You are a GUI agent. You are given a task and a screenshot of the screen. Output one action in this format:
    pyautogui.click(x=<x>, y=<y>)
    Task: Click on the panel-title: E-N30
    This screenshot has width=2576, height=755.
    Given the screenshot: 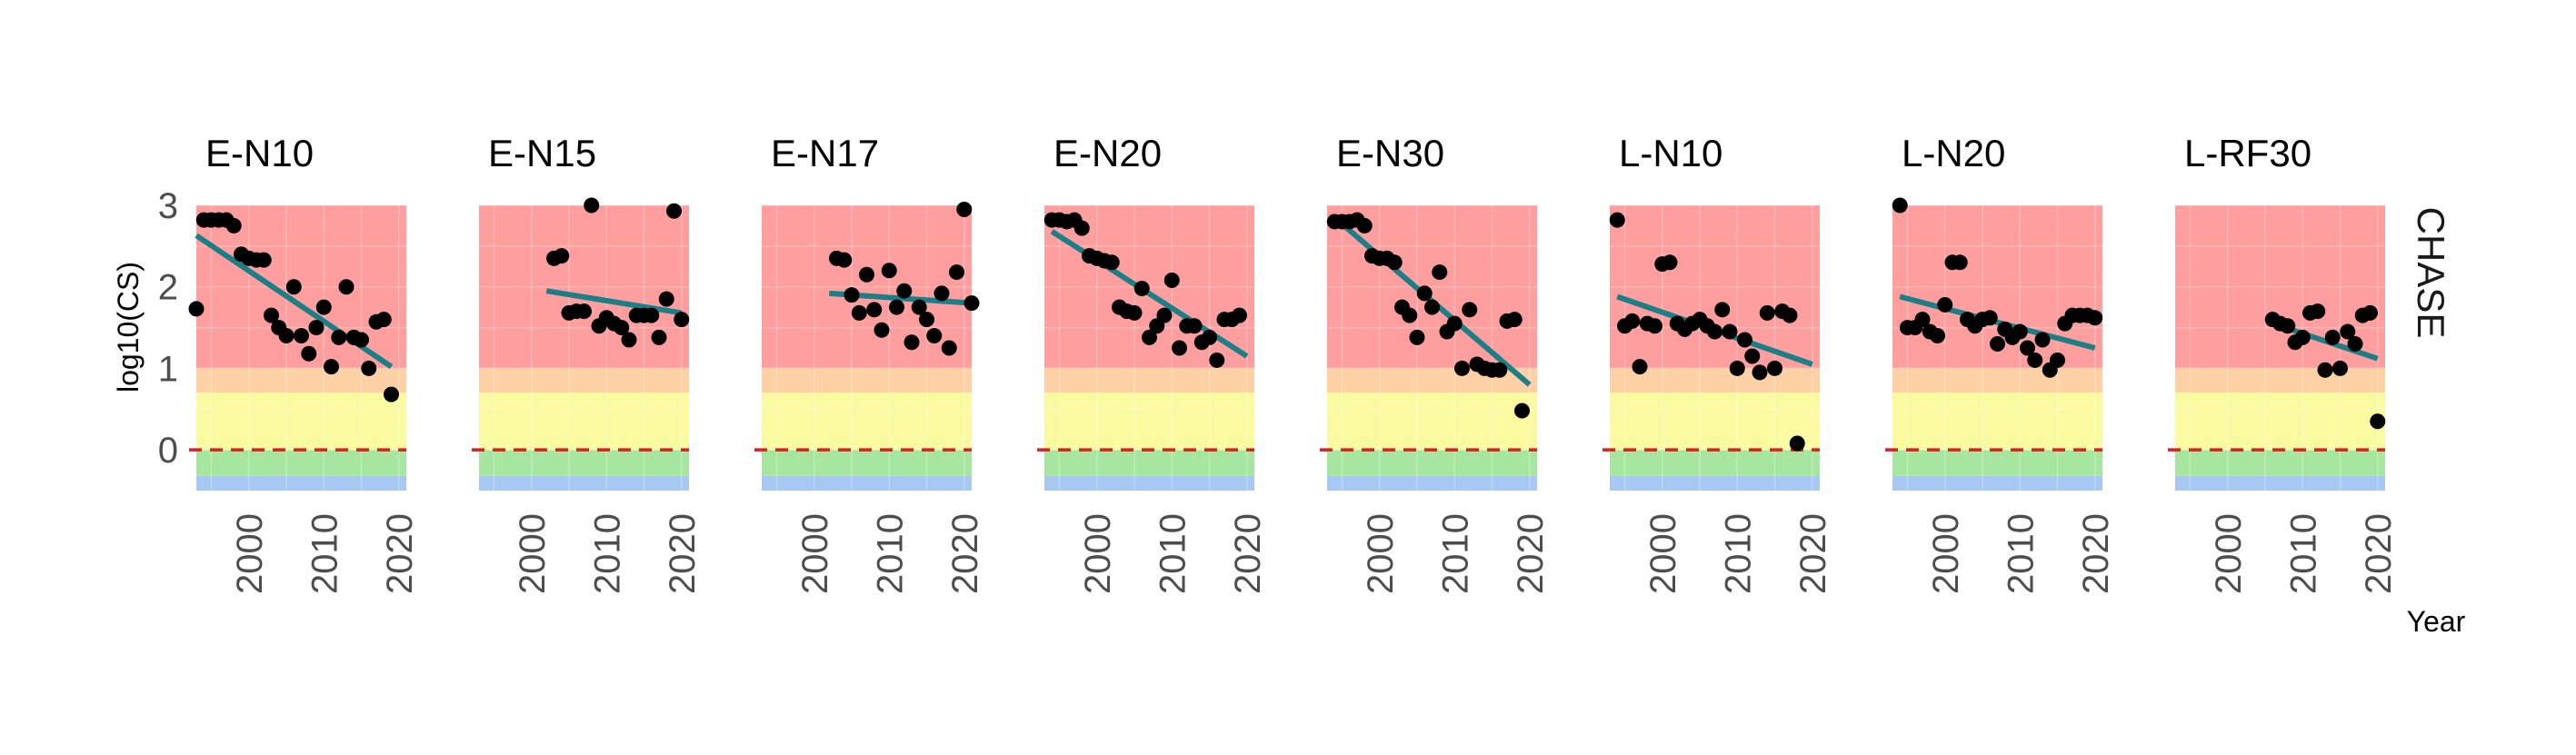 What is the action you would take?
    pyautogui.click(x=1390, y=153)
    